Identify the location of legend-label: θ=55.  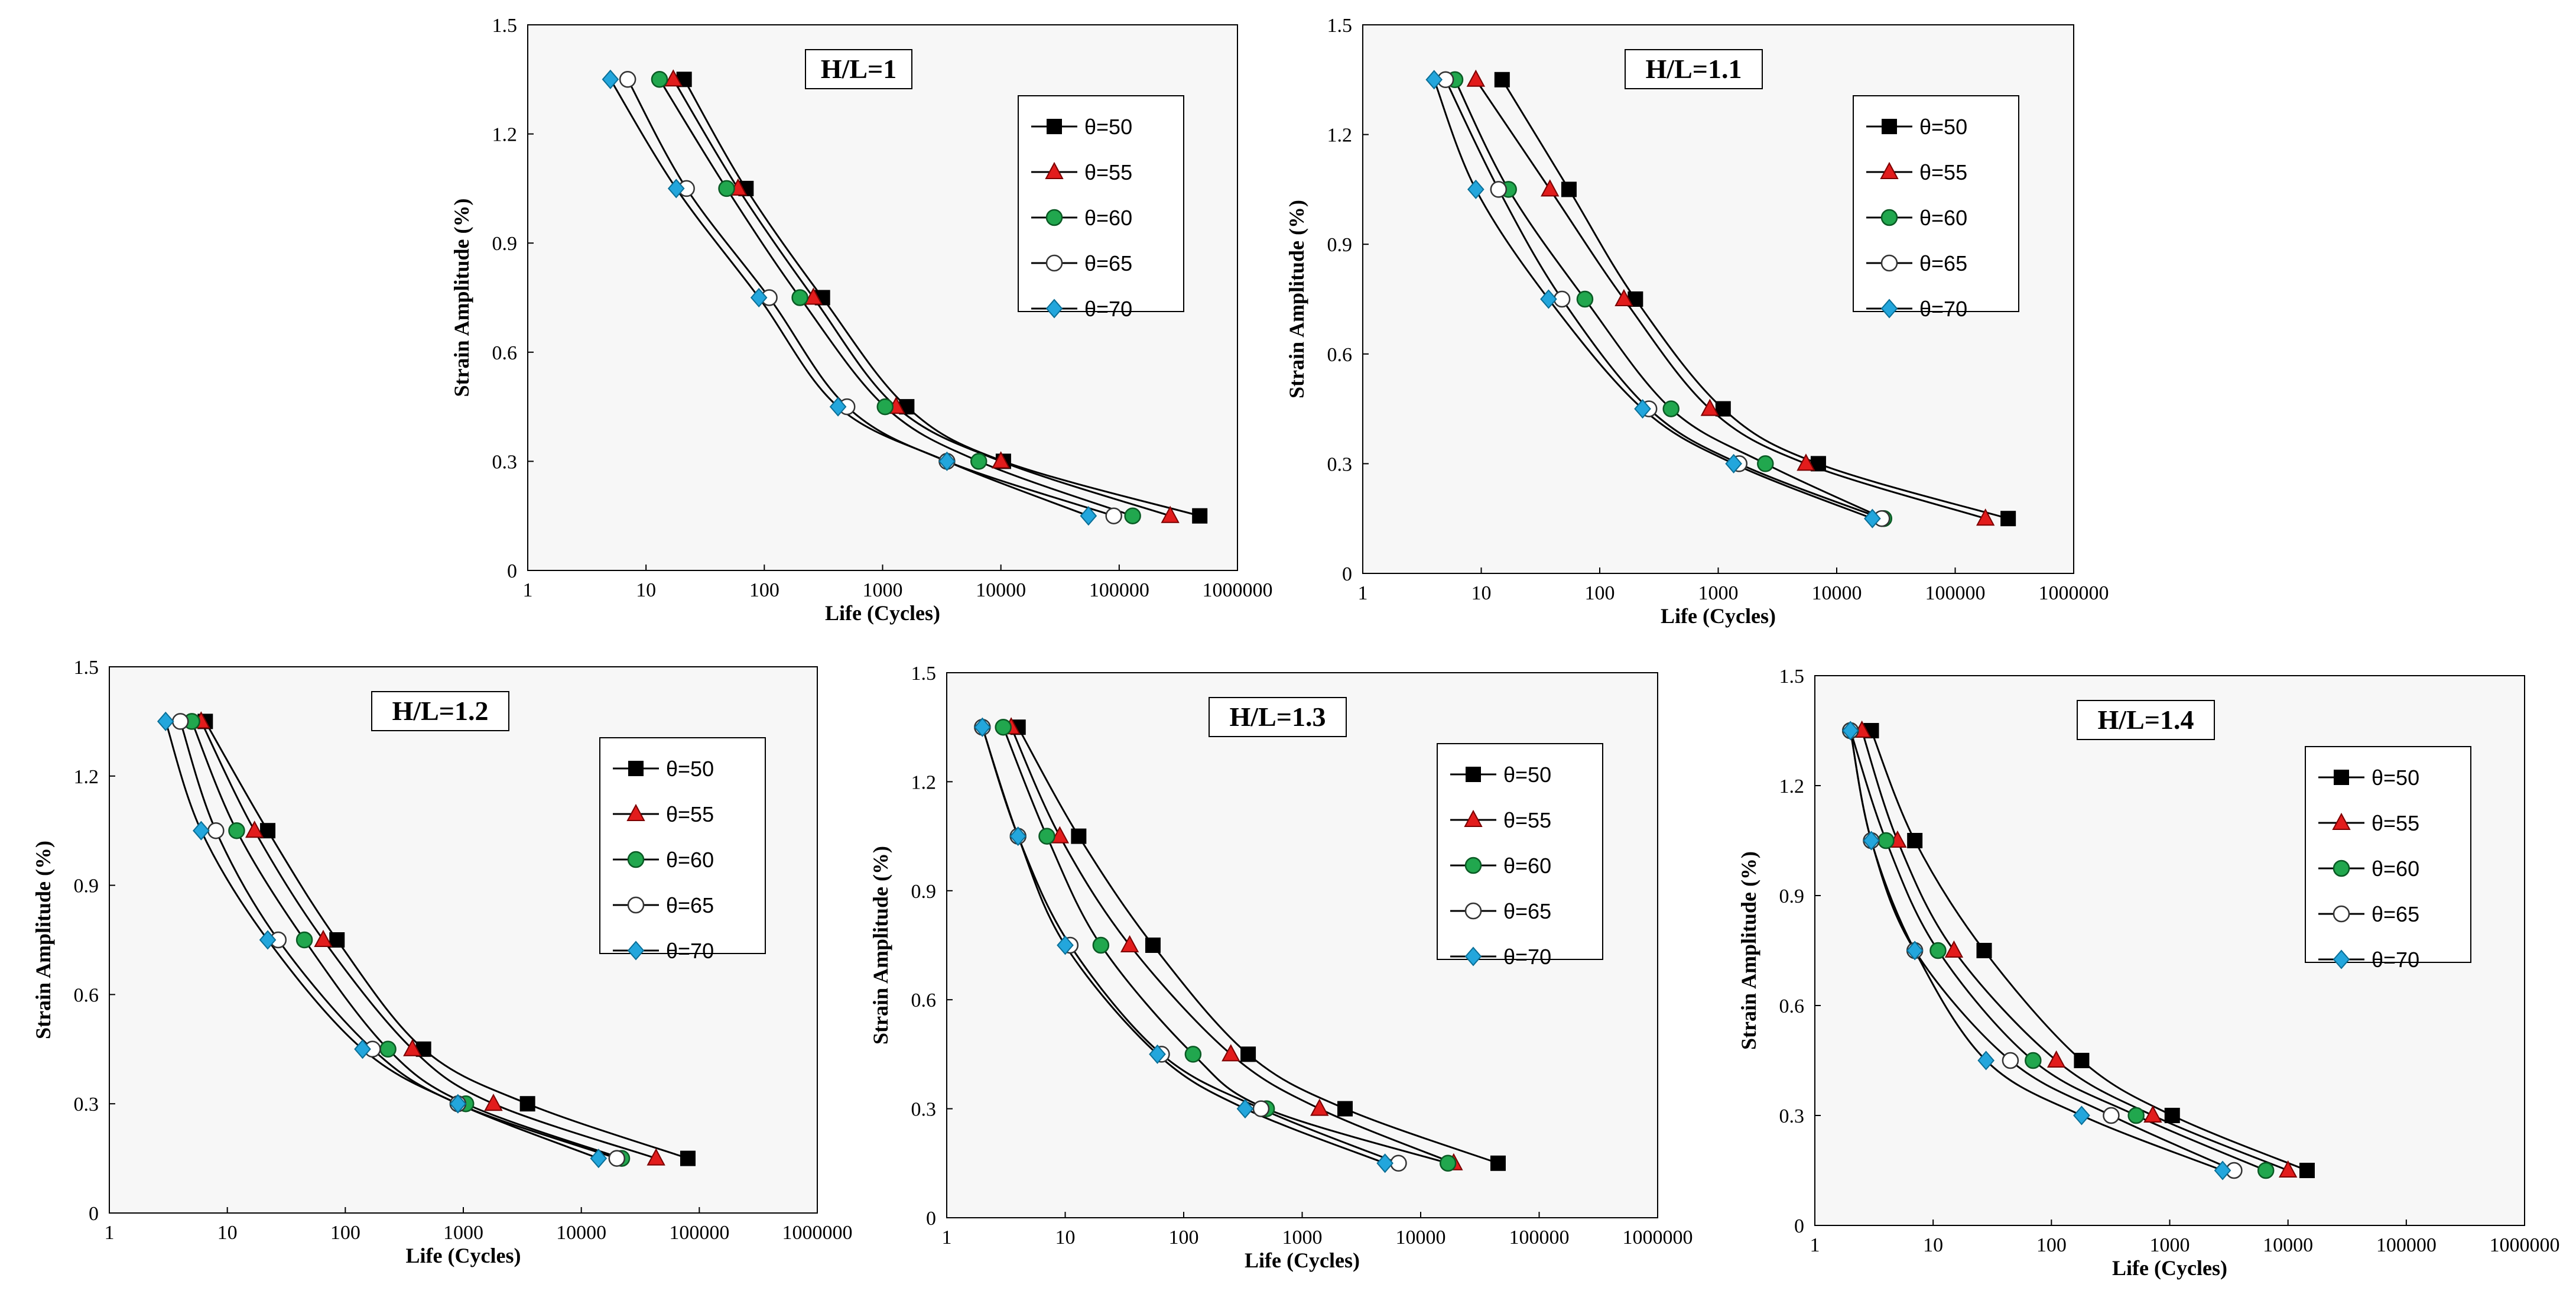
(690, 814).